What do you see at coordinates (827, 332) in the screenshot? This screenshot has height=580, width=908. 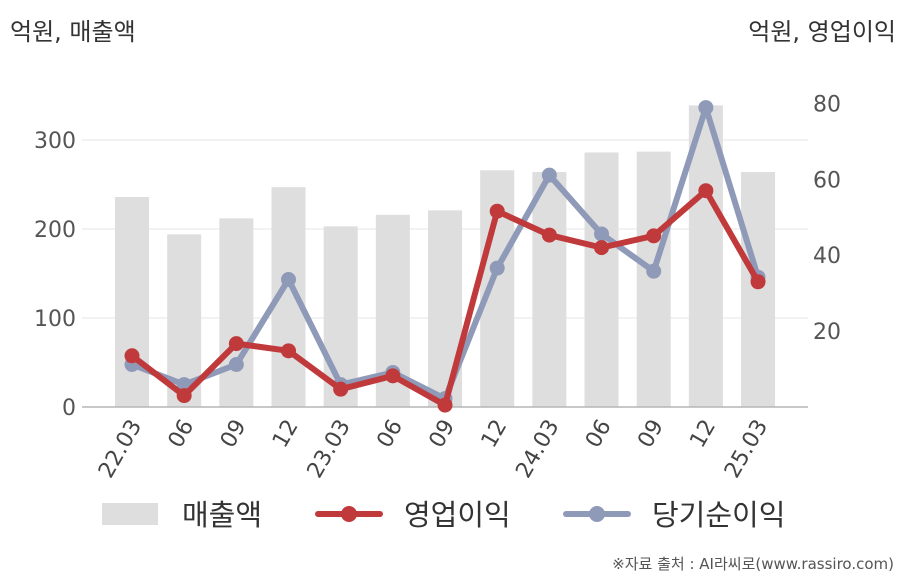 I see `right-tick-label: 20` at bounding box center [827, 332].